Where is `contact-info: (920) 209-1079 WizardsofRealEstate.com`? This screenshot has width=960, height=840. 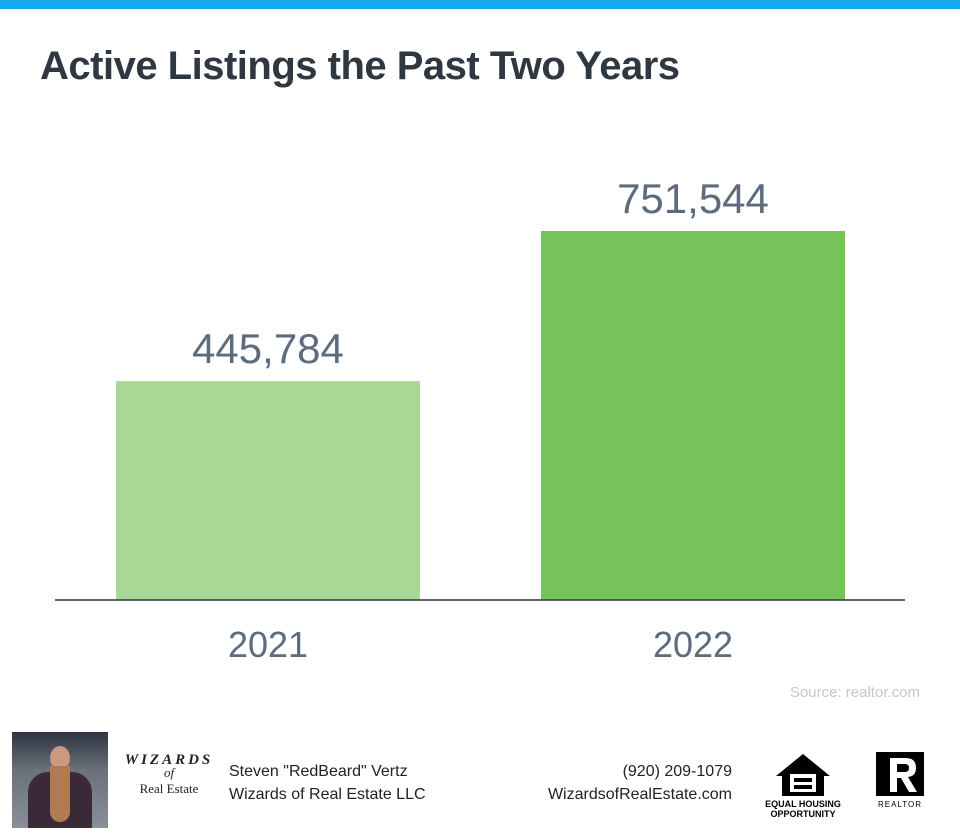 contact-info: (920) 209-1079 WizardsofRealEstate.com is located at coordinates (640, 783).